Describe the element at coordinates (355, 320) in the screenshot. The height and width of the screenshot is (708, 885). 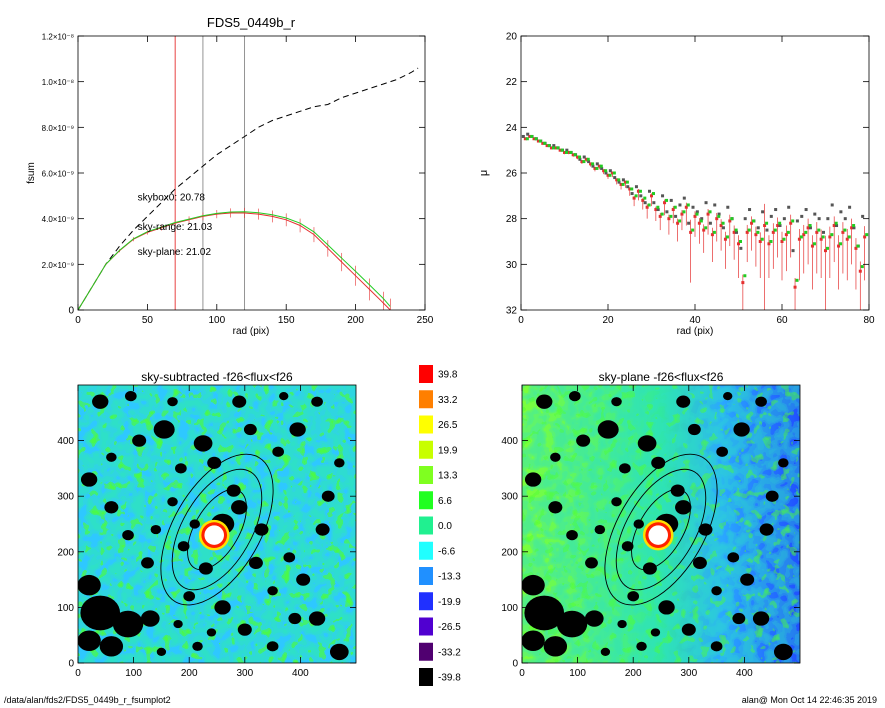
I see `x-tick-label: 200` at that location.